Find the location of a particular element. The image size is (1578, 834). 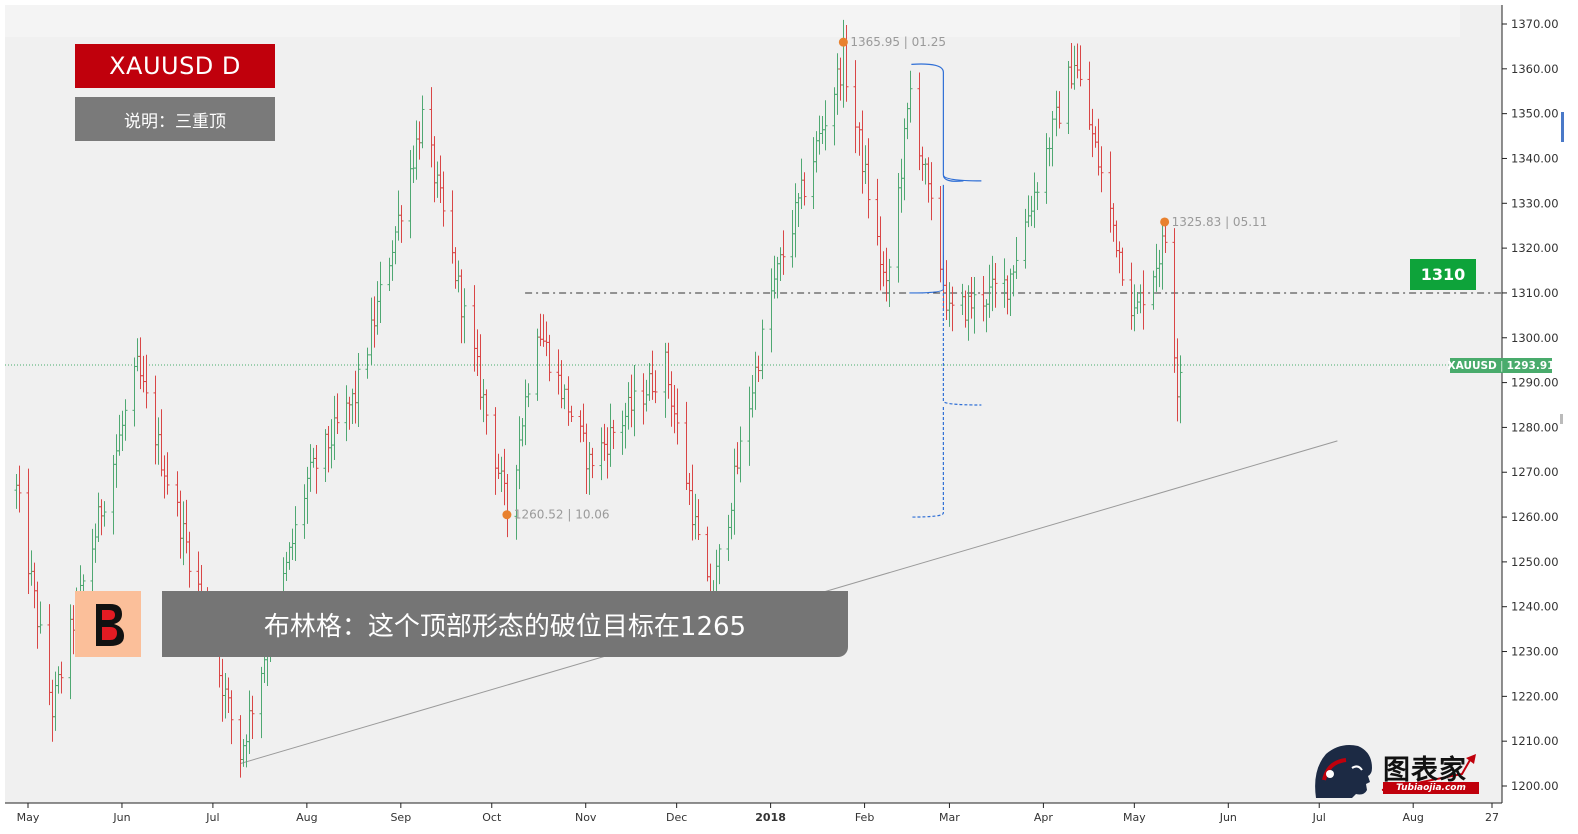

price-tag-value: 1293.91 is located at coordinates (1530, 365).